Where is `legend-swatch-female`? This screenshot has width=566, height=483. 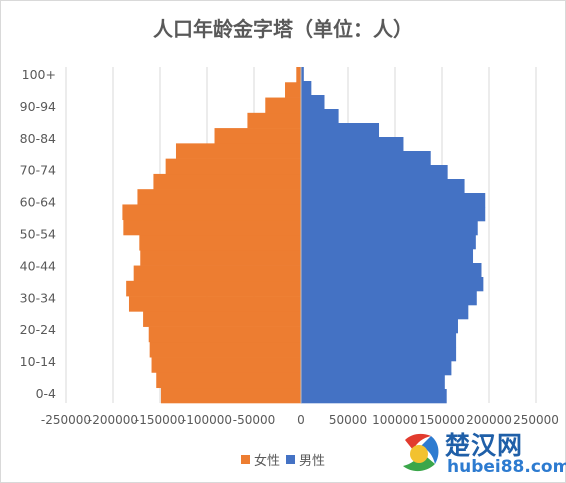
legend-swatch-female is located at coordinates (245, 459).